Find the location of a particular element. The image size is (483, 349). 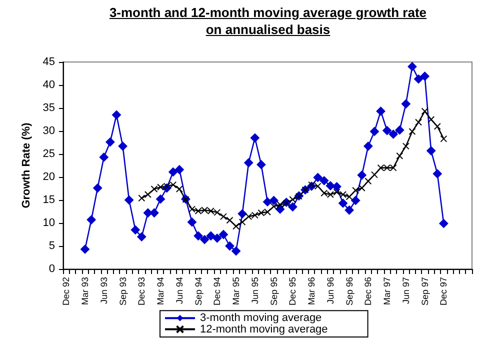

legend-label: 3-month moving average is located at coordinates (261, 318).